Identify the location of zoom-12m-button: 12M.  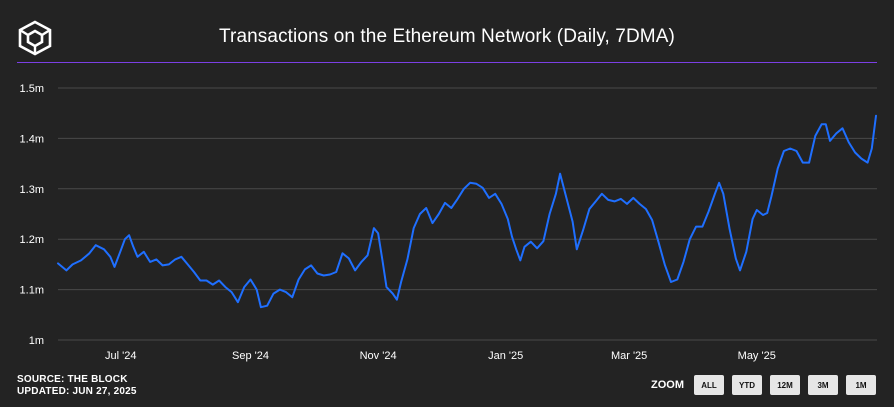
(785, 385).